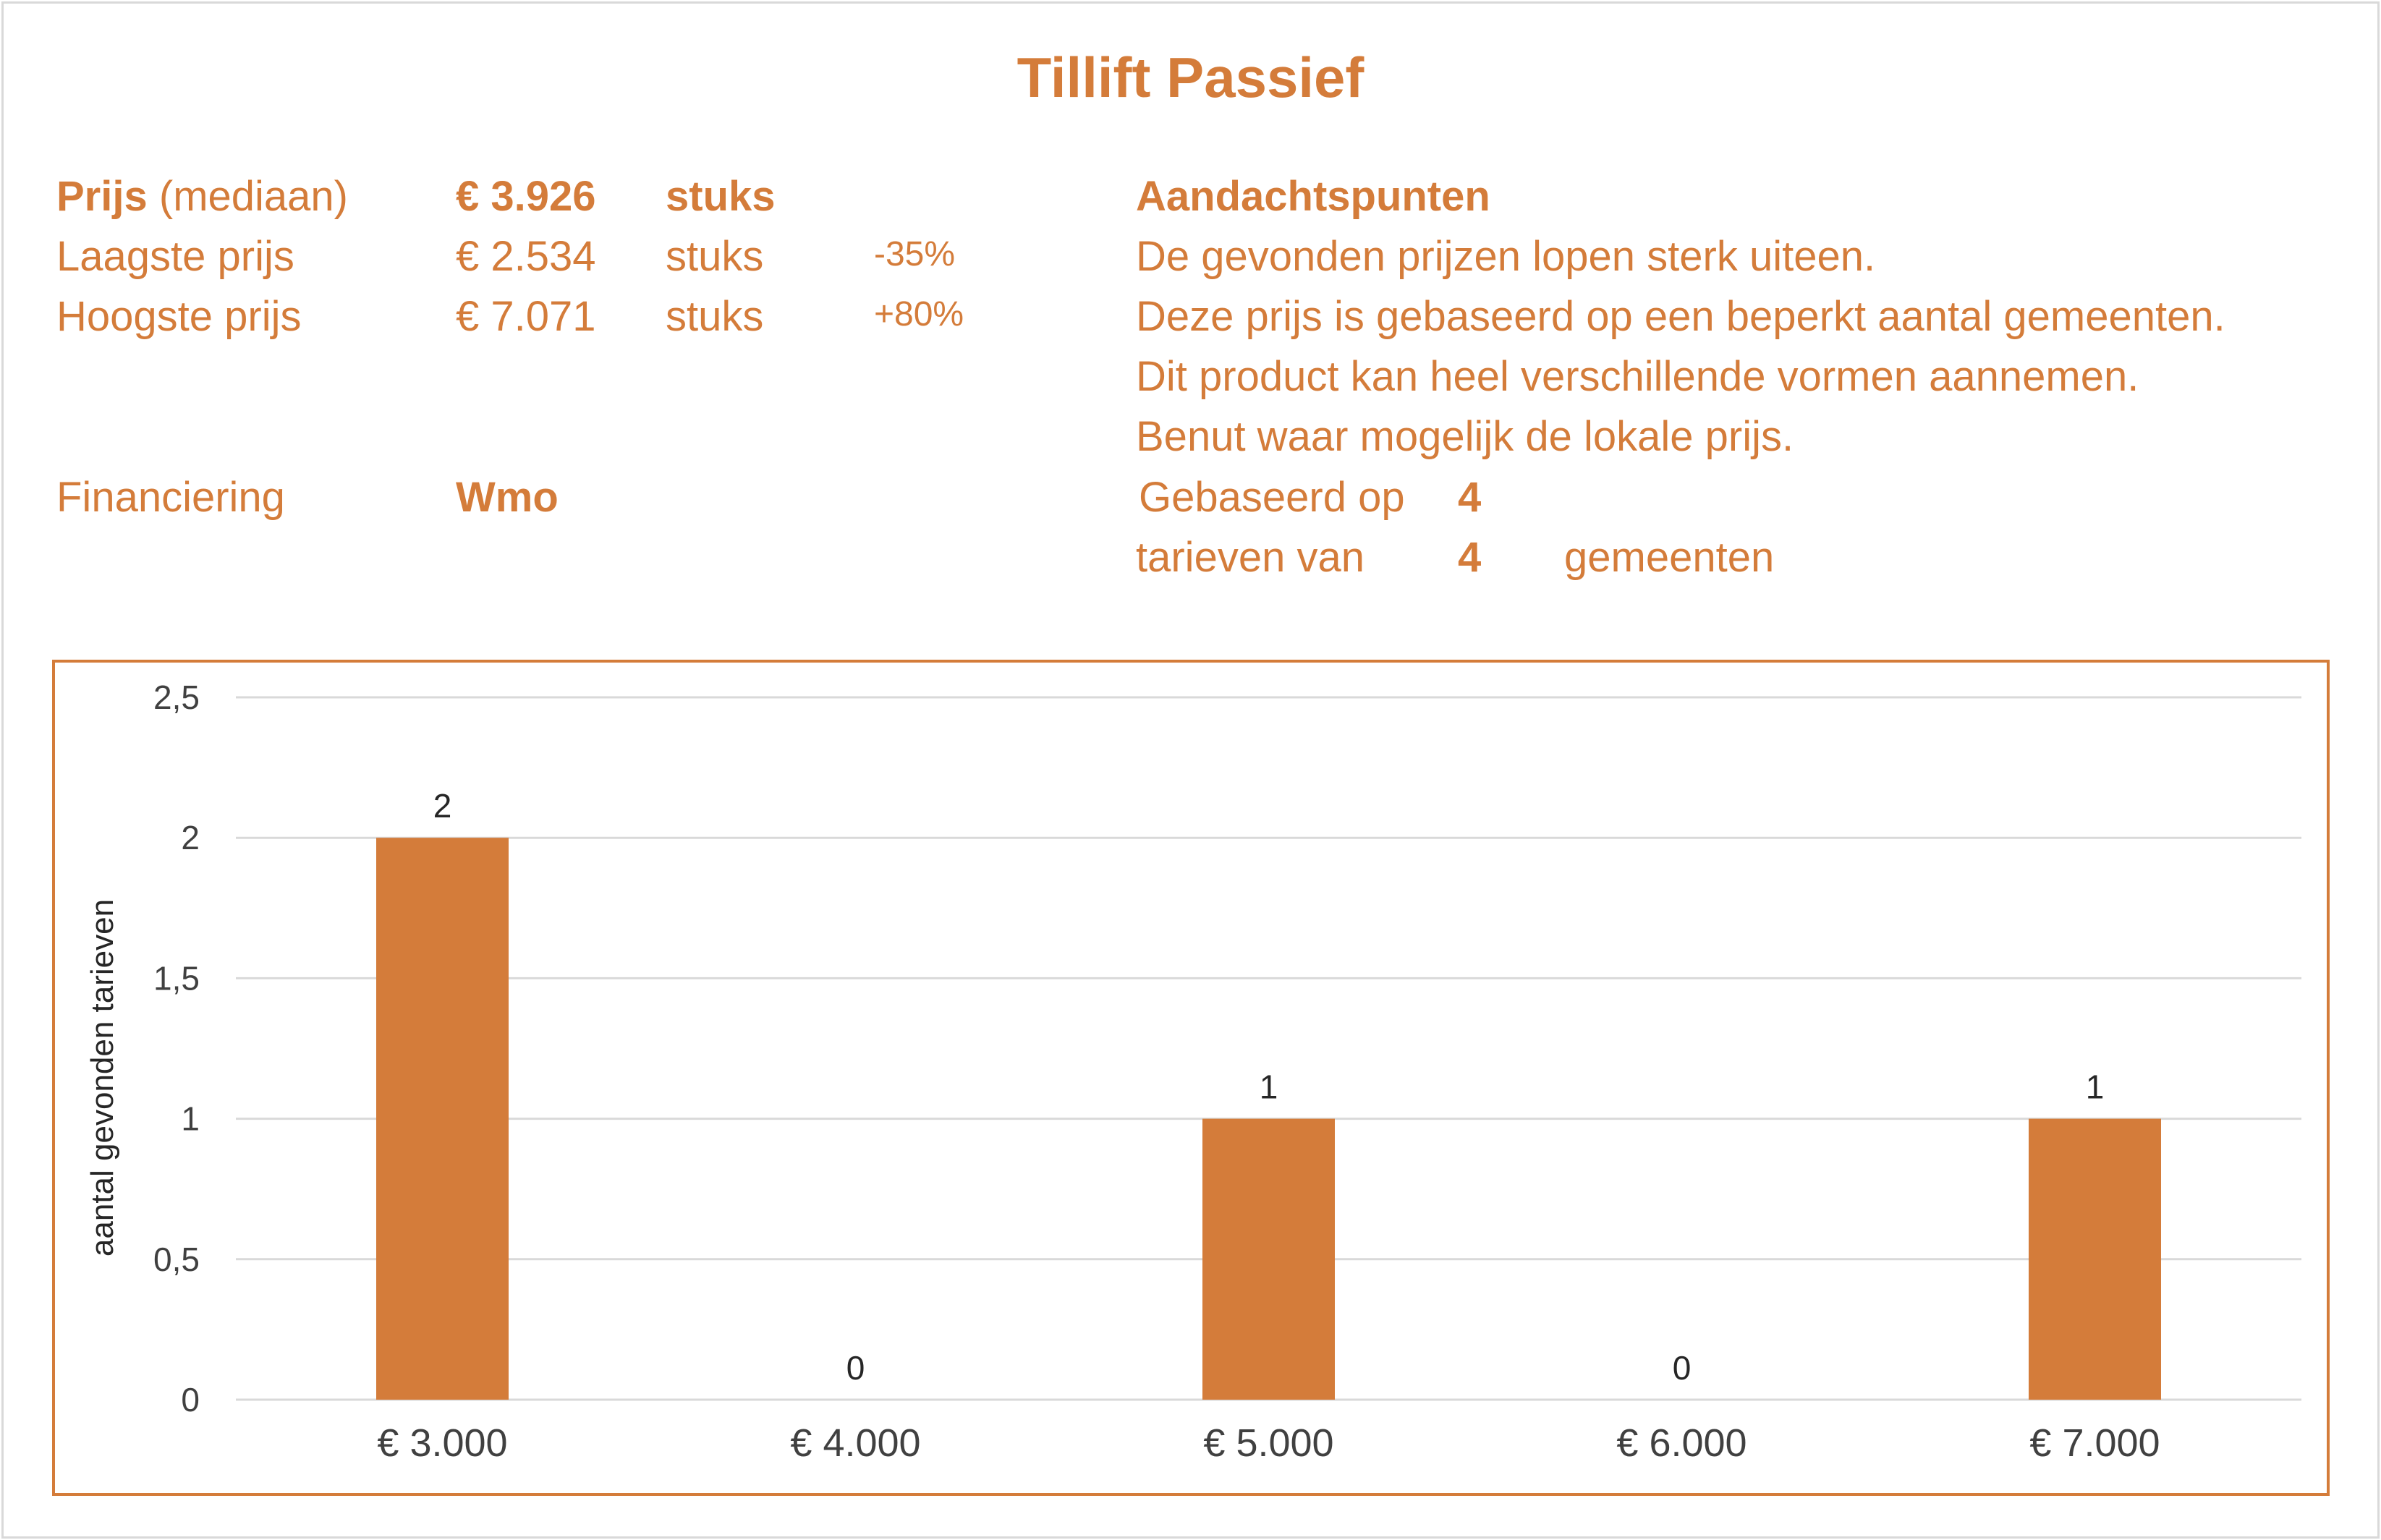 This screenshot has width=2381, height=1540. Describe the element at coordinates (507, 497) in the screenshot. I see `financing-value: Wmo` at that location.